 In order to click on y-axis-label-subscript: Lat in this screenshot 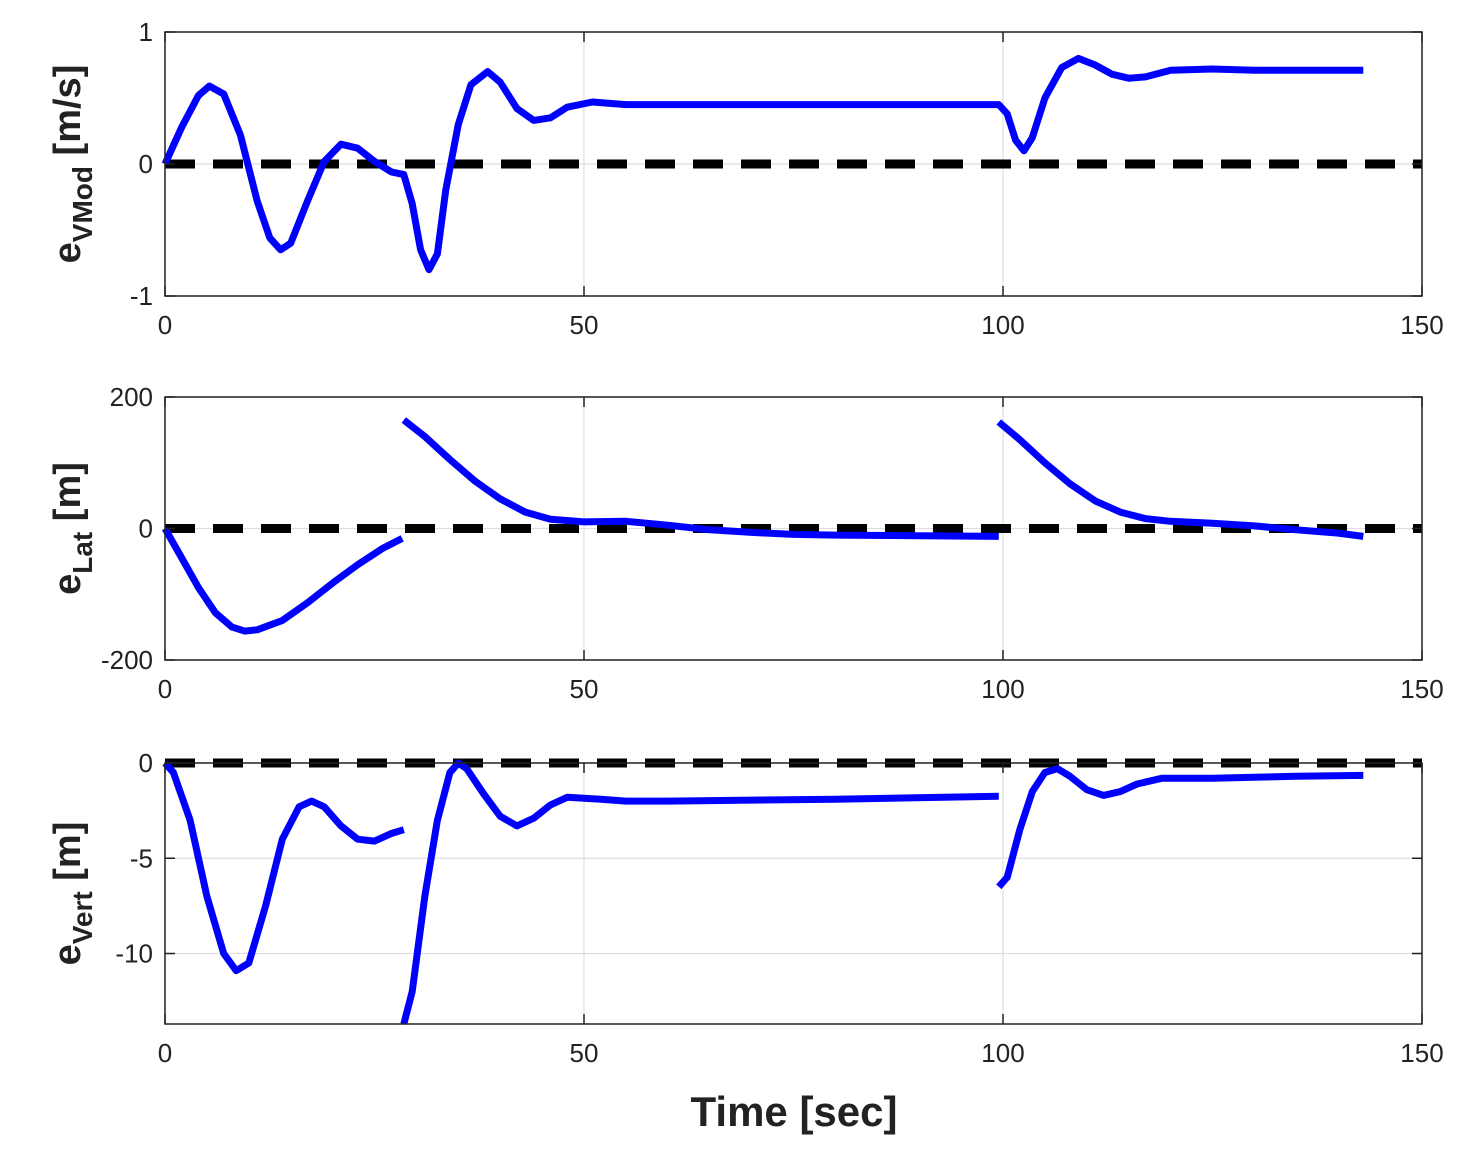, I will do `click(82, 553)`.